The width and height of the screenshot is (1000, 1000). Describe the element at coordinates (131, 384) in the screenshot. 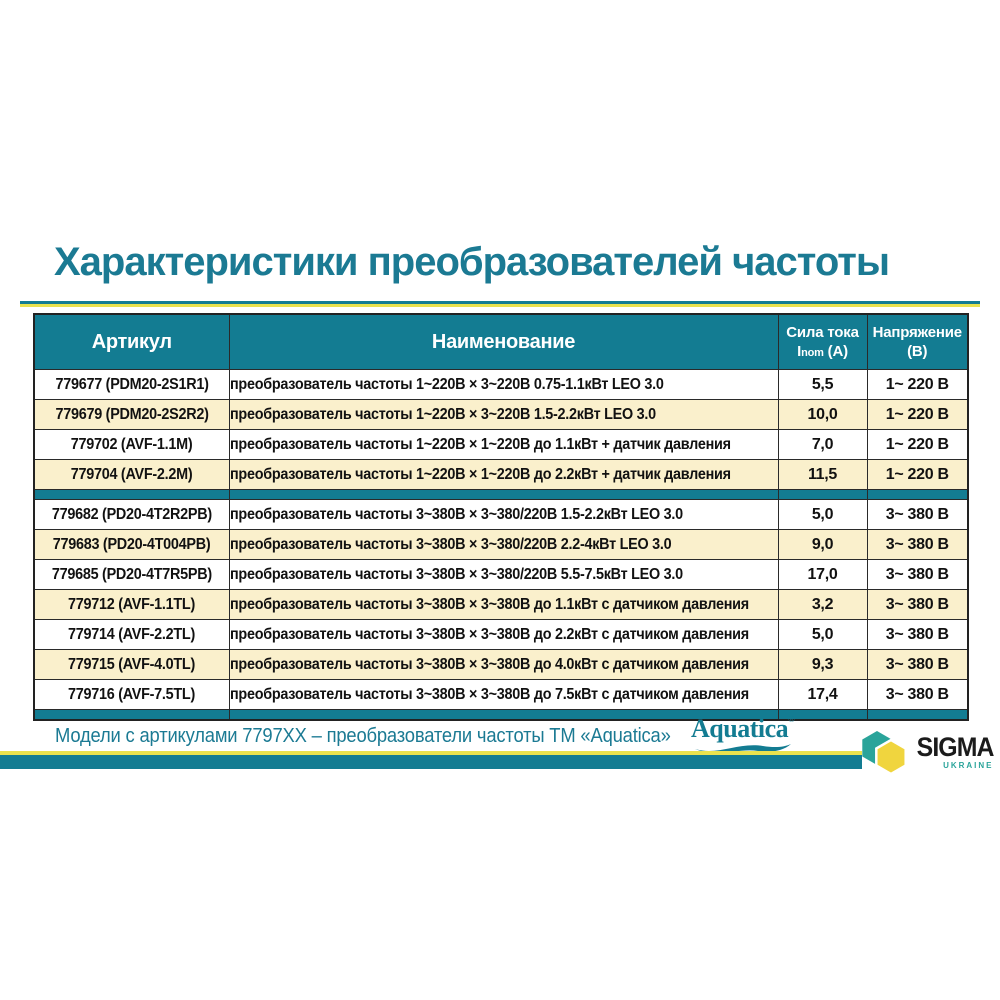

I see `cell-article: 779677 (PDM20-2S1R1)` at that location.